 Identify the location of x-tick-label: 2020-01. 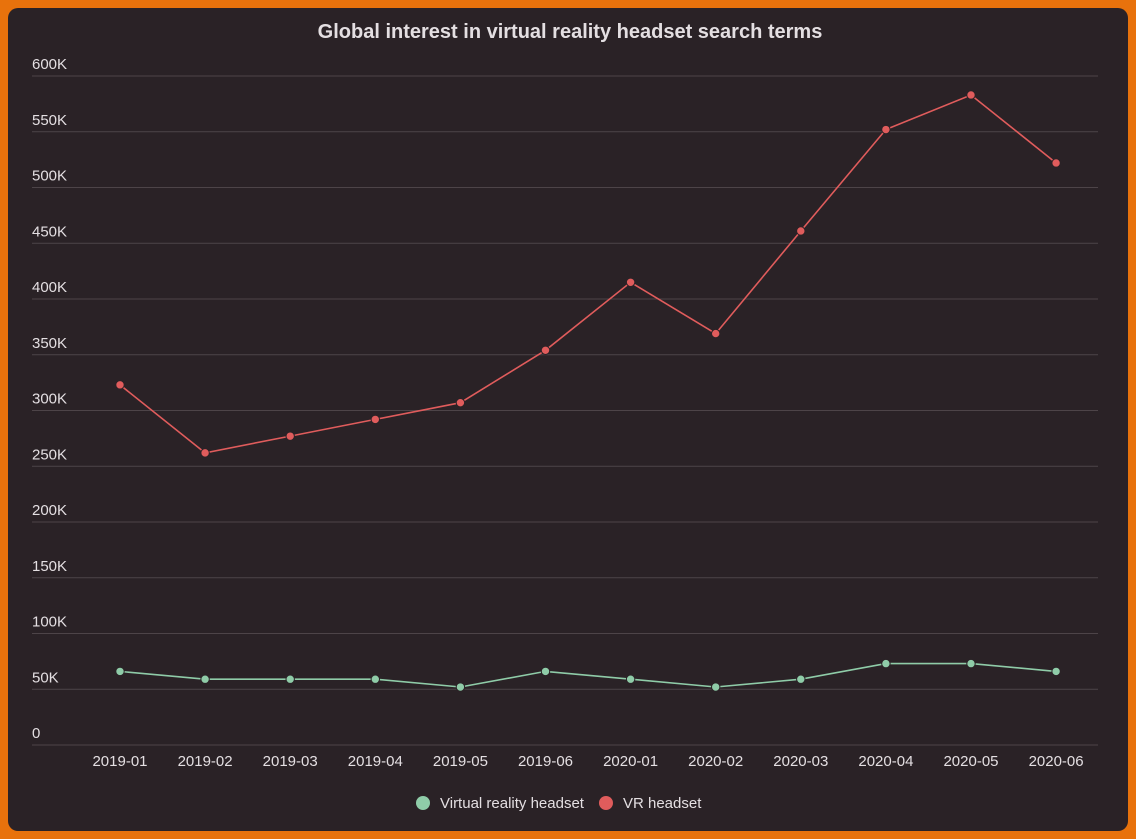
(630, 761).